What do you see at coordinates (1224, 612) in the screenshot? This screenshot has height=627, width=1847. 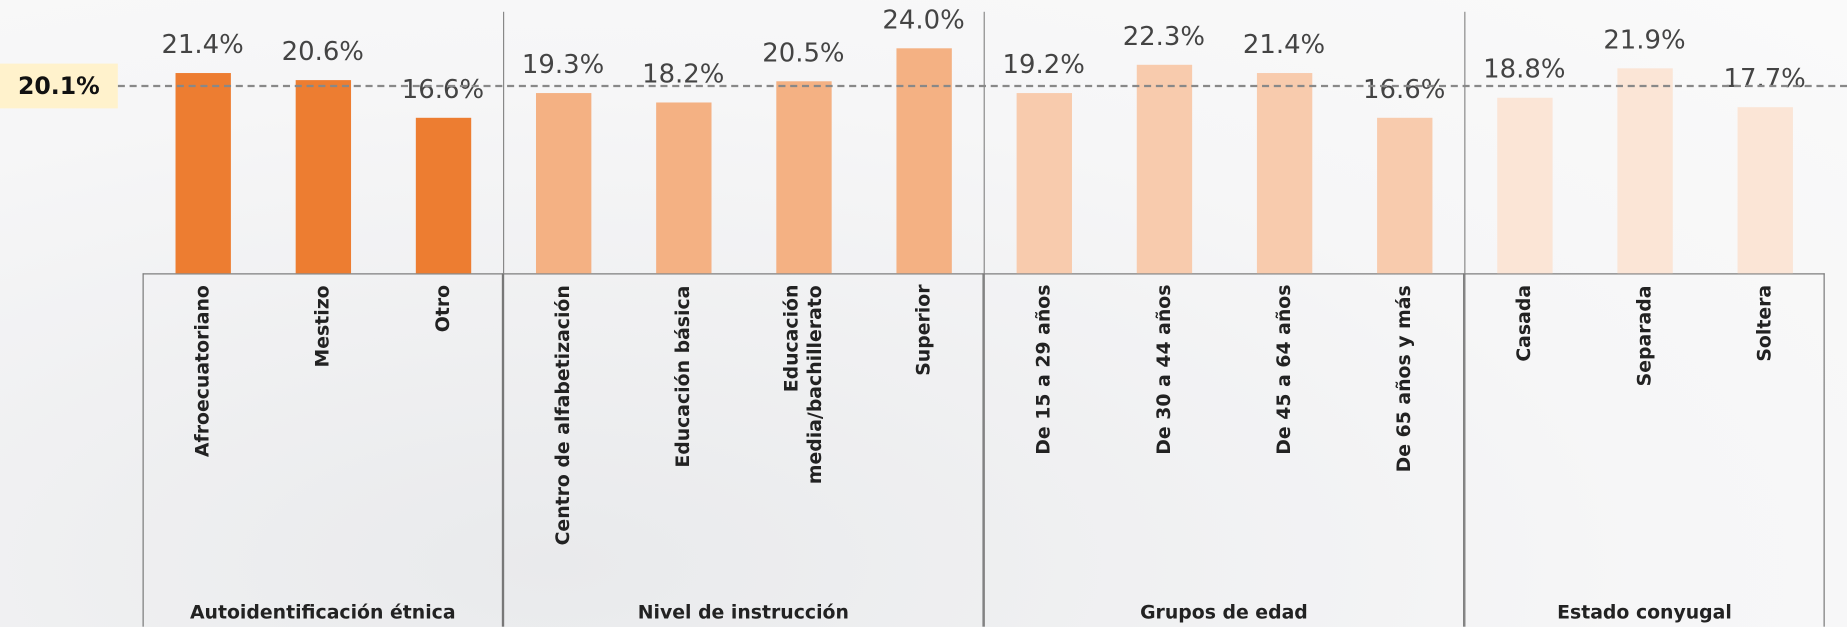 I see `group-label: Grupos de edad` at bounding box center [1224, 612].